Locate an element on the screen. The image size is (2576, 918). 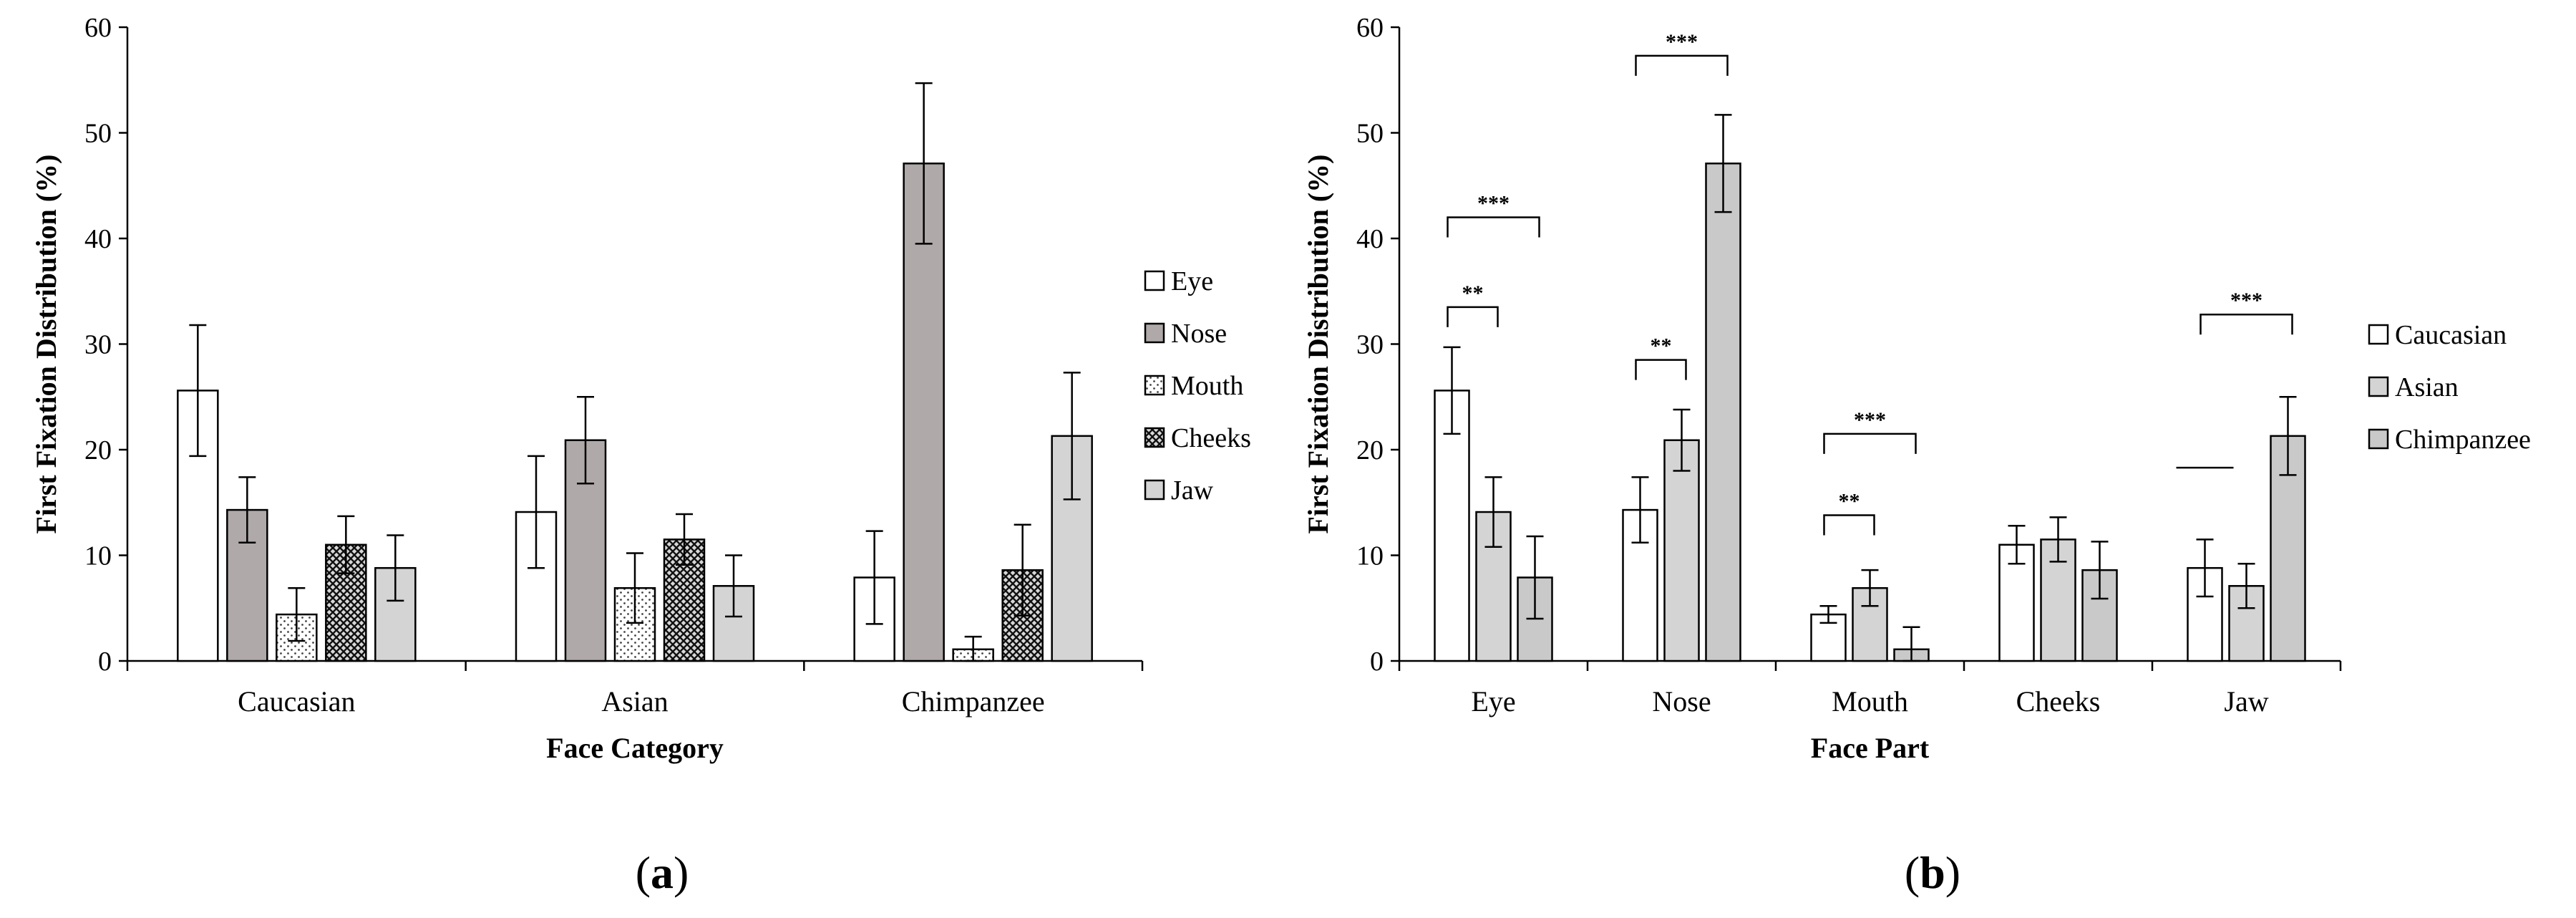
bar-eye is located at coordinates (198, 526).